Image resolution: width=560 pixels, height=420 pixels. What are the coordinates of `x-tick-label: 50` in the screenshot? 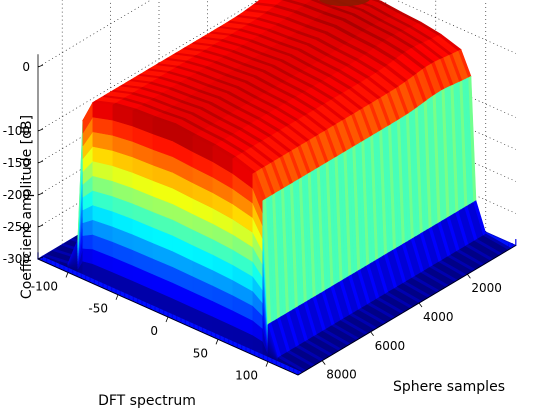 It's located at (200, 353).